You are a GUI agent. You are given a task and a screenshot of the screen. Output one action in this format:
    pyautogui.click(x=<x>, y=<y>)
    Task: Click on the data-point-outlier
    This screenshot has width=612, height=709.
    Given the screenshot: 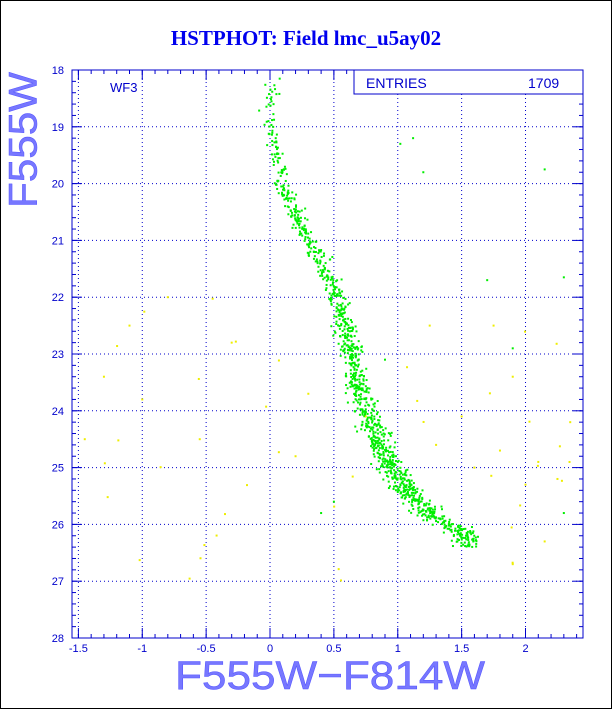 What is the action you would take?
    pyautogui.click(x=487, y=280)
    